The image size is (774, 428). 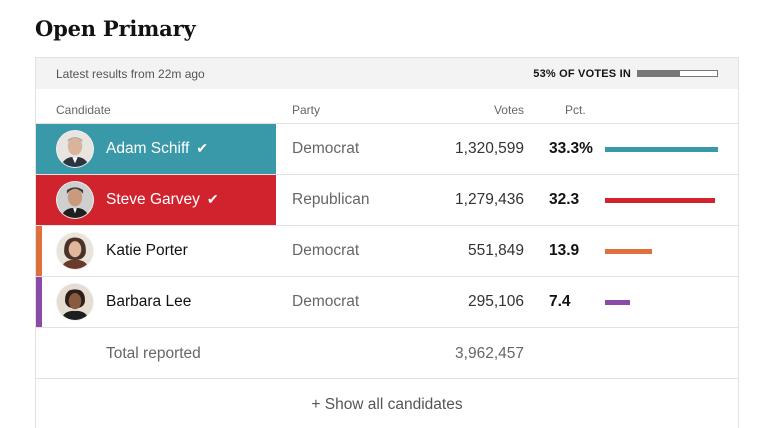 What do you see at coordinates (387, 302) in the screenshot?
I see `candidate-row-barbara-lee: Barbara Lee Democrat 295,106 7.4` at bounding box center [387, 302].